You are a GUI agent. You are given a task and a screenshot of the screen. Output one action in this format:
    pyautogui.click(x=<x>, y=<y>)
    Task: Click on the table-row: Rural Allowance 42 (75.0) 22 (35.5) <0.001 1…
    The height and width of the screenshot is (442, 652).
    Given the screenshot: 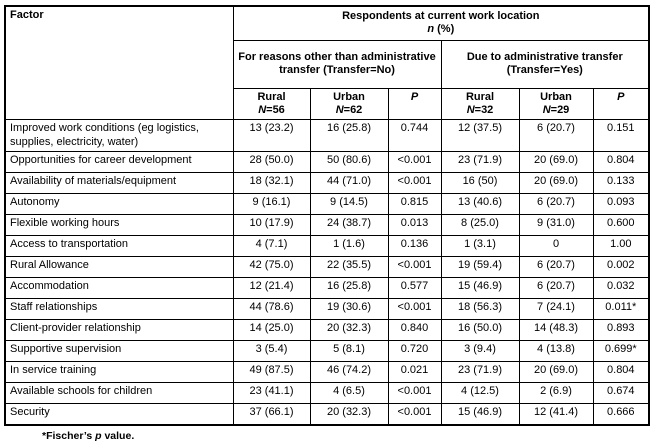 What is the action you would take?
    pyautogui.click(x=327, y=267)
    